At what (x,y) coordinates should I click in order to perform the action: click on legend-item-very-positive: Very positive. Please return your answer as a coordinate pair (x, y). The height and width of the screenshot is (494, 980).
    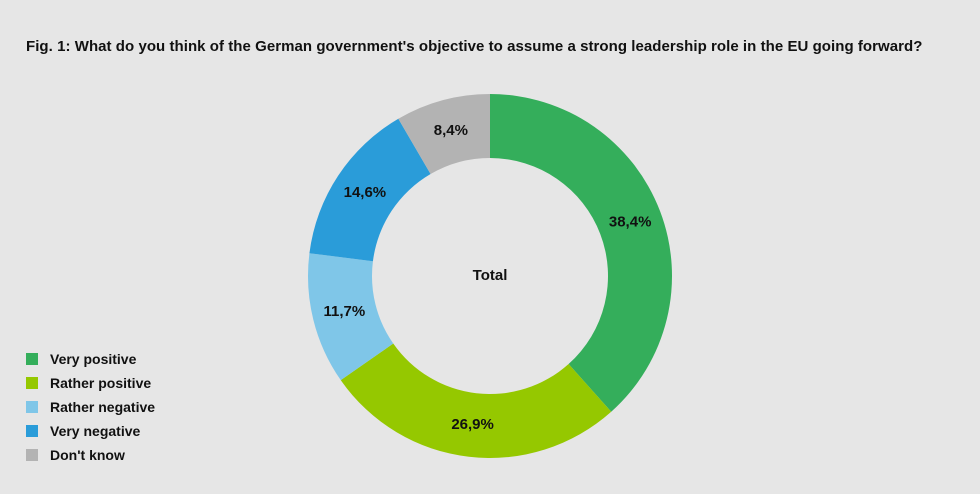
    Looking at the image, I should click on (90, 359).